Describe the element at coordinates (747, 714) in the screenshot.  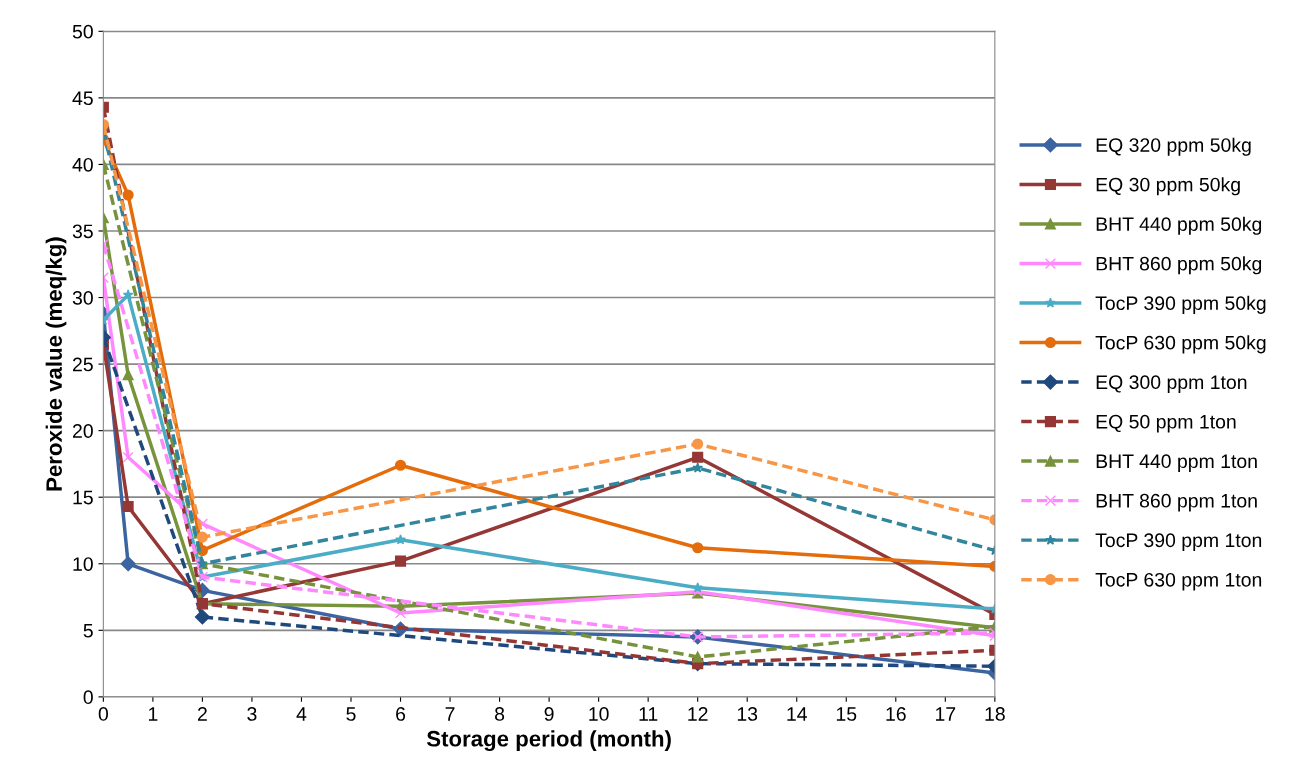
I see `x-tick-label: 13` at that location.